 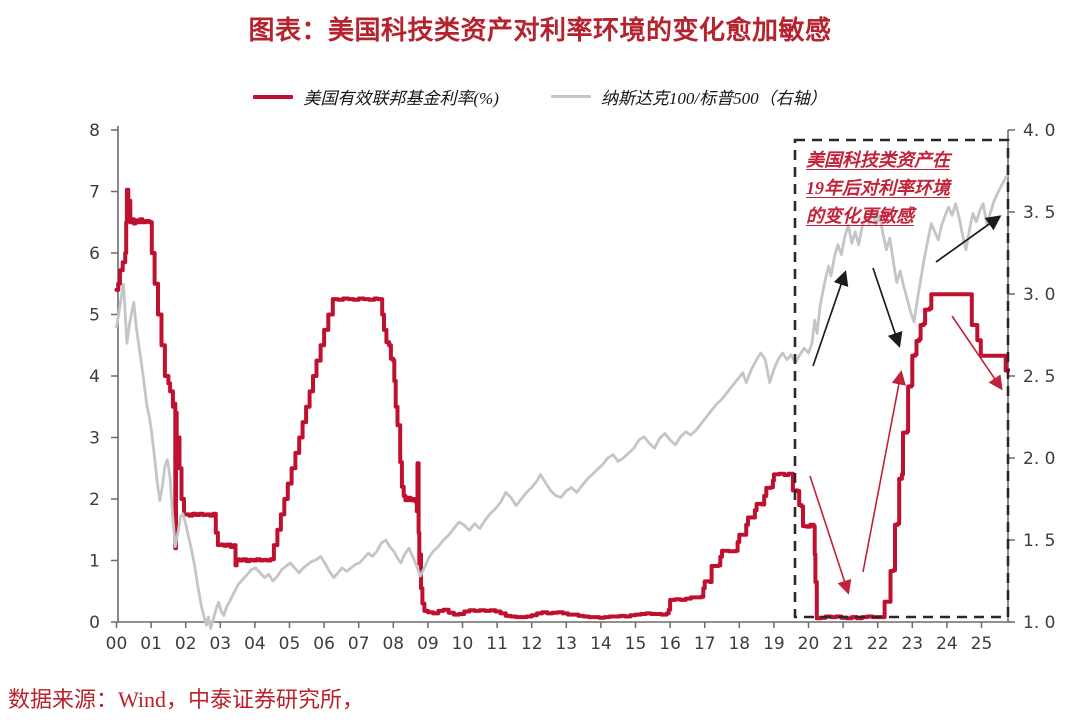 What do you see at coordinates (117, 644) in the screenshot?
I see `x-axis-tick-label: 00` at bounding box center [117, 644].